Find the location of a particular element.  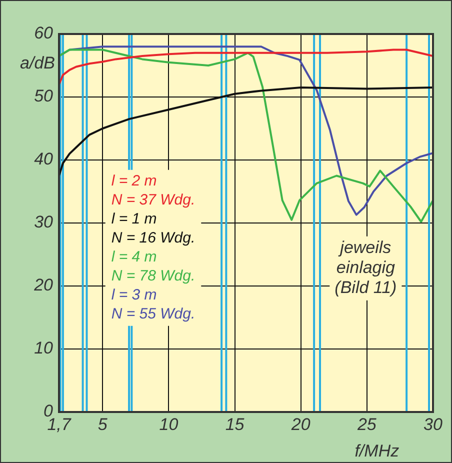

y-tick-label: 50 is located at coordinates (44, 96).